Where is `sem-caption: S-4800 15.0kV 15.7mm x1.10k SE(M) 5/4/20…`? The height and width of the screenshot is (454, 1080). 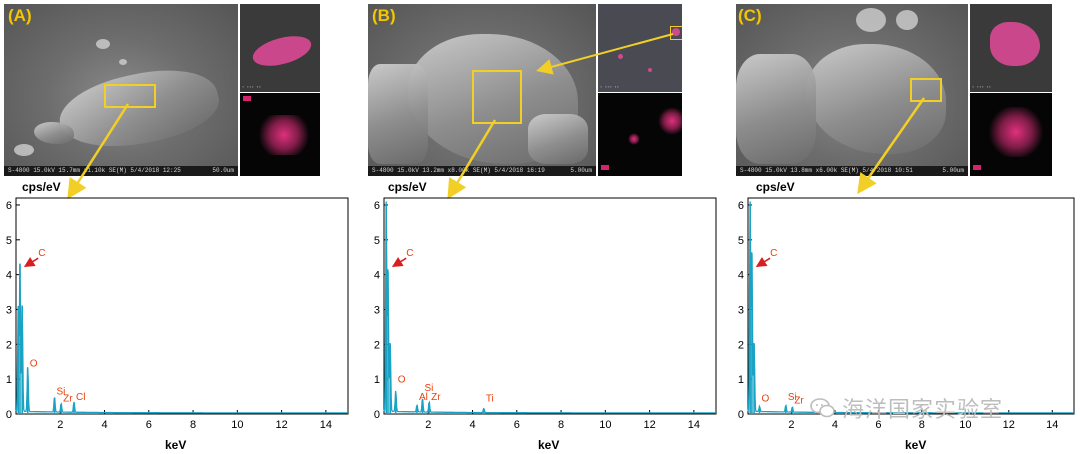
sem-caption: S-4800 15.0kV 15.7mm x1.10k SE(M) 5/4/20… is located at coordinates (121, 171).